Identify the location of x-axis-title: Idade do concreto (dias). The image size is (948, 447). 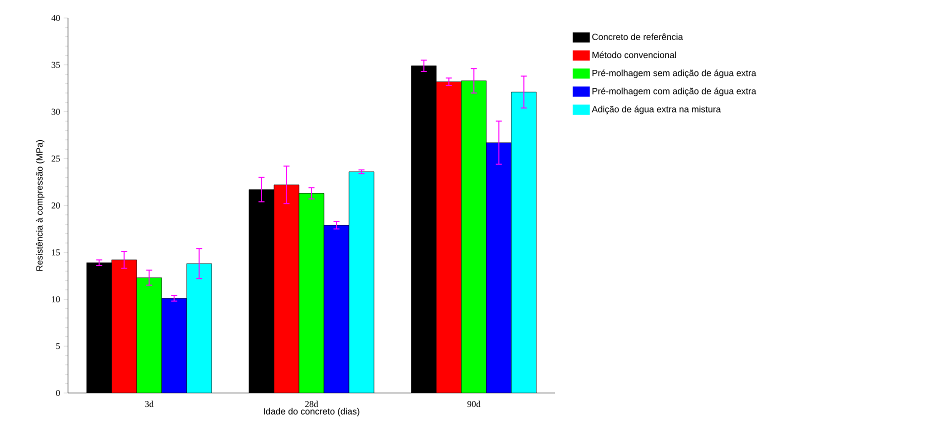
(312, 412).